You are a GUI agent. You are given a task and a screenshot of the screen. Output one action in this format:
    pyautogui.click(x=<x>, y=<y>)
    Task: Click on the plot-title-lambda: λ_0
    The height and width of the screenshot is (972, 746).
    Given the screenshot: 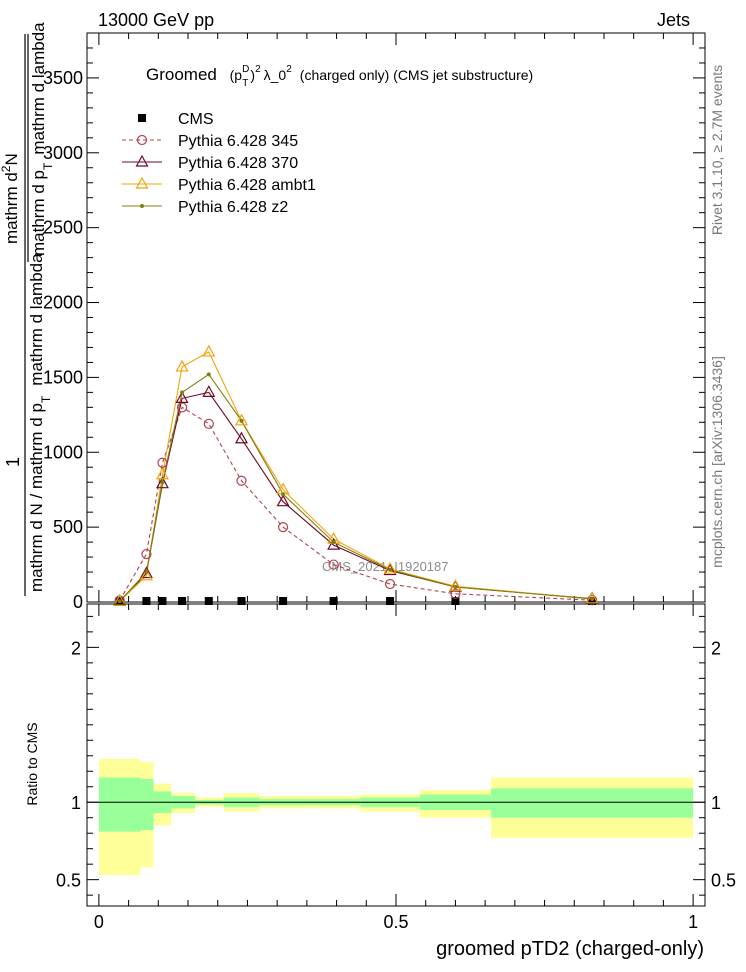 What is the action you would take?
    pyautogui.click(x=275, y=75)
    